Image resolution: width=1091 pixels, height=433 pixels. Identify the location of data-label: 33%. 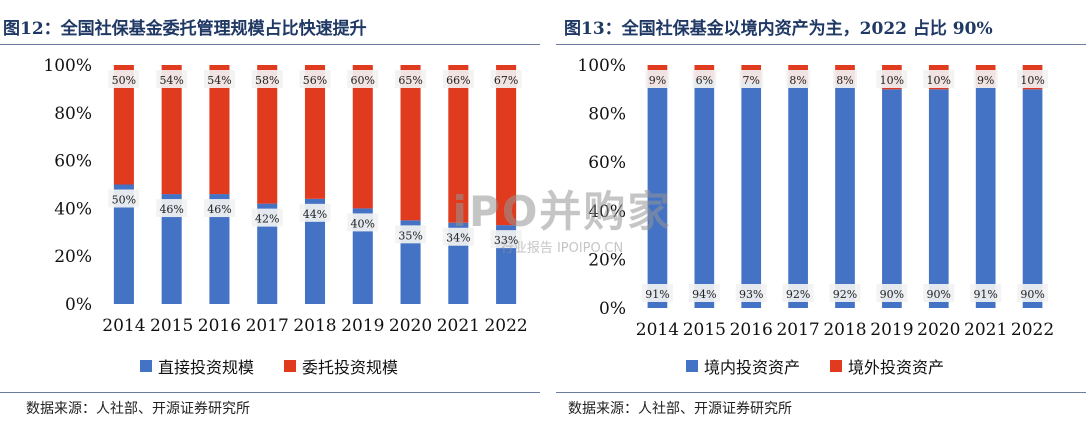
(506, 240).